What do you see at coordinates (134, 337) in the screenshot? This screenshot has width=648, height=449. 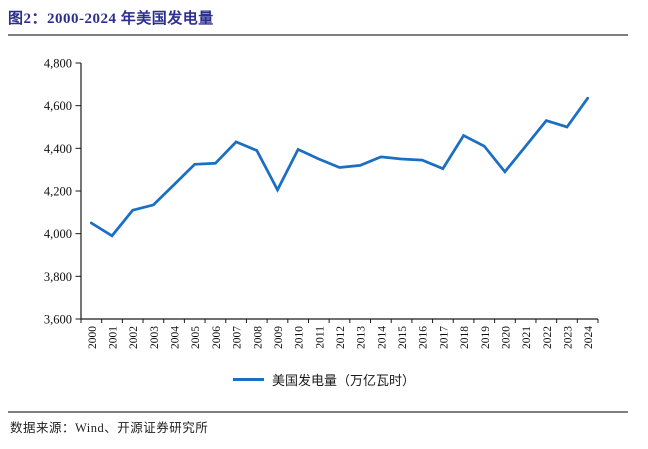 I see `x-axis-label: 2002` at bounding box center [134, 337].